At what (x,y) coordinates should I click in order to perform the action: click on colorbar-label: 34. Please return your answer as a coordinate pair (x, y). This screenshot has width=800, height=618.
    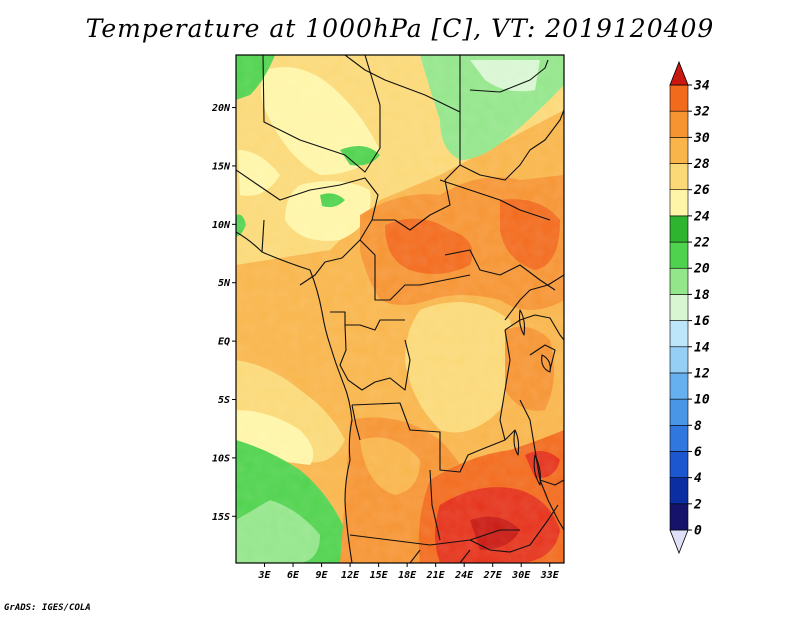
    Looking at the image, I should click on (701, 86).